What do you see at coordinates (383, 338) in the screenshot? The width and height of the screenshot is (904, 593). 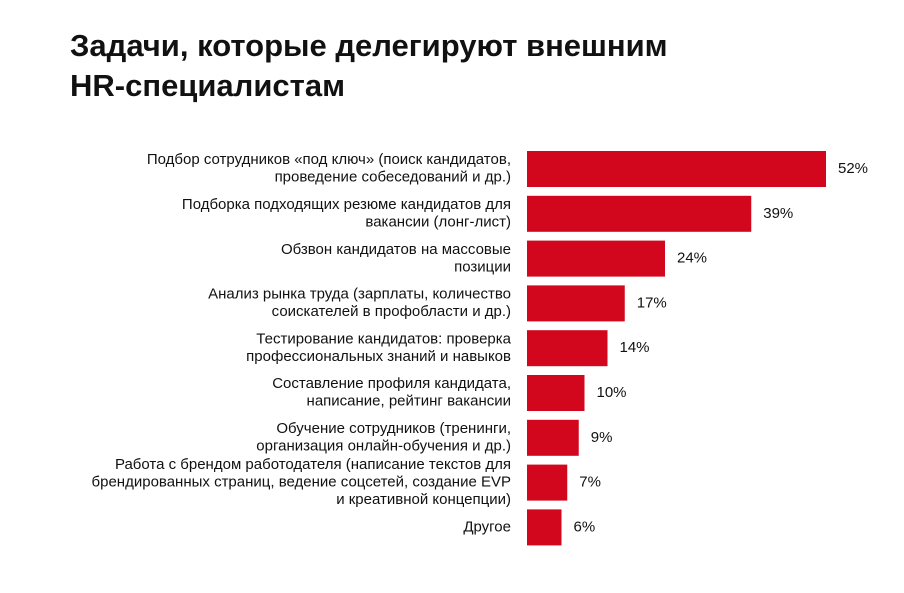 I see `category-label: Тестирование кандидатов: проверка` at bounding box center [383, 338].